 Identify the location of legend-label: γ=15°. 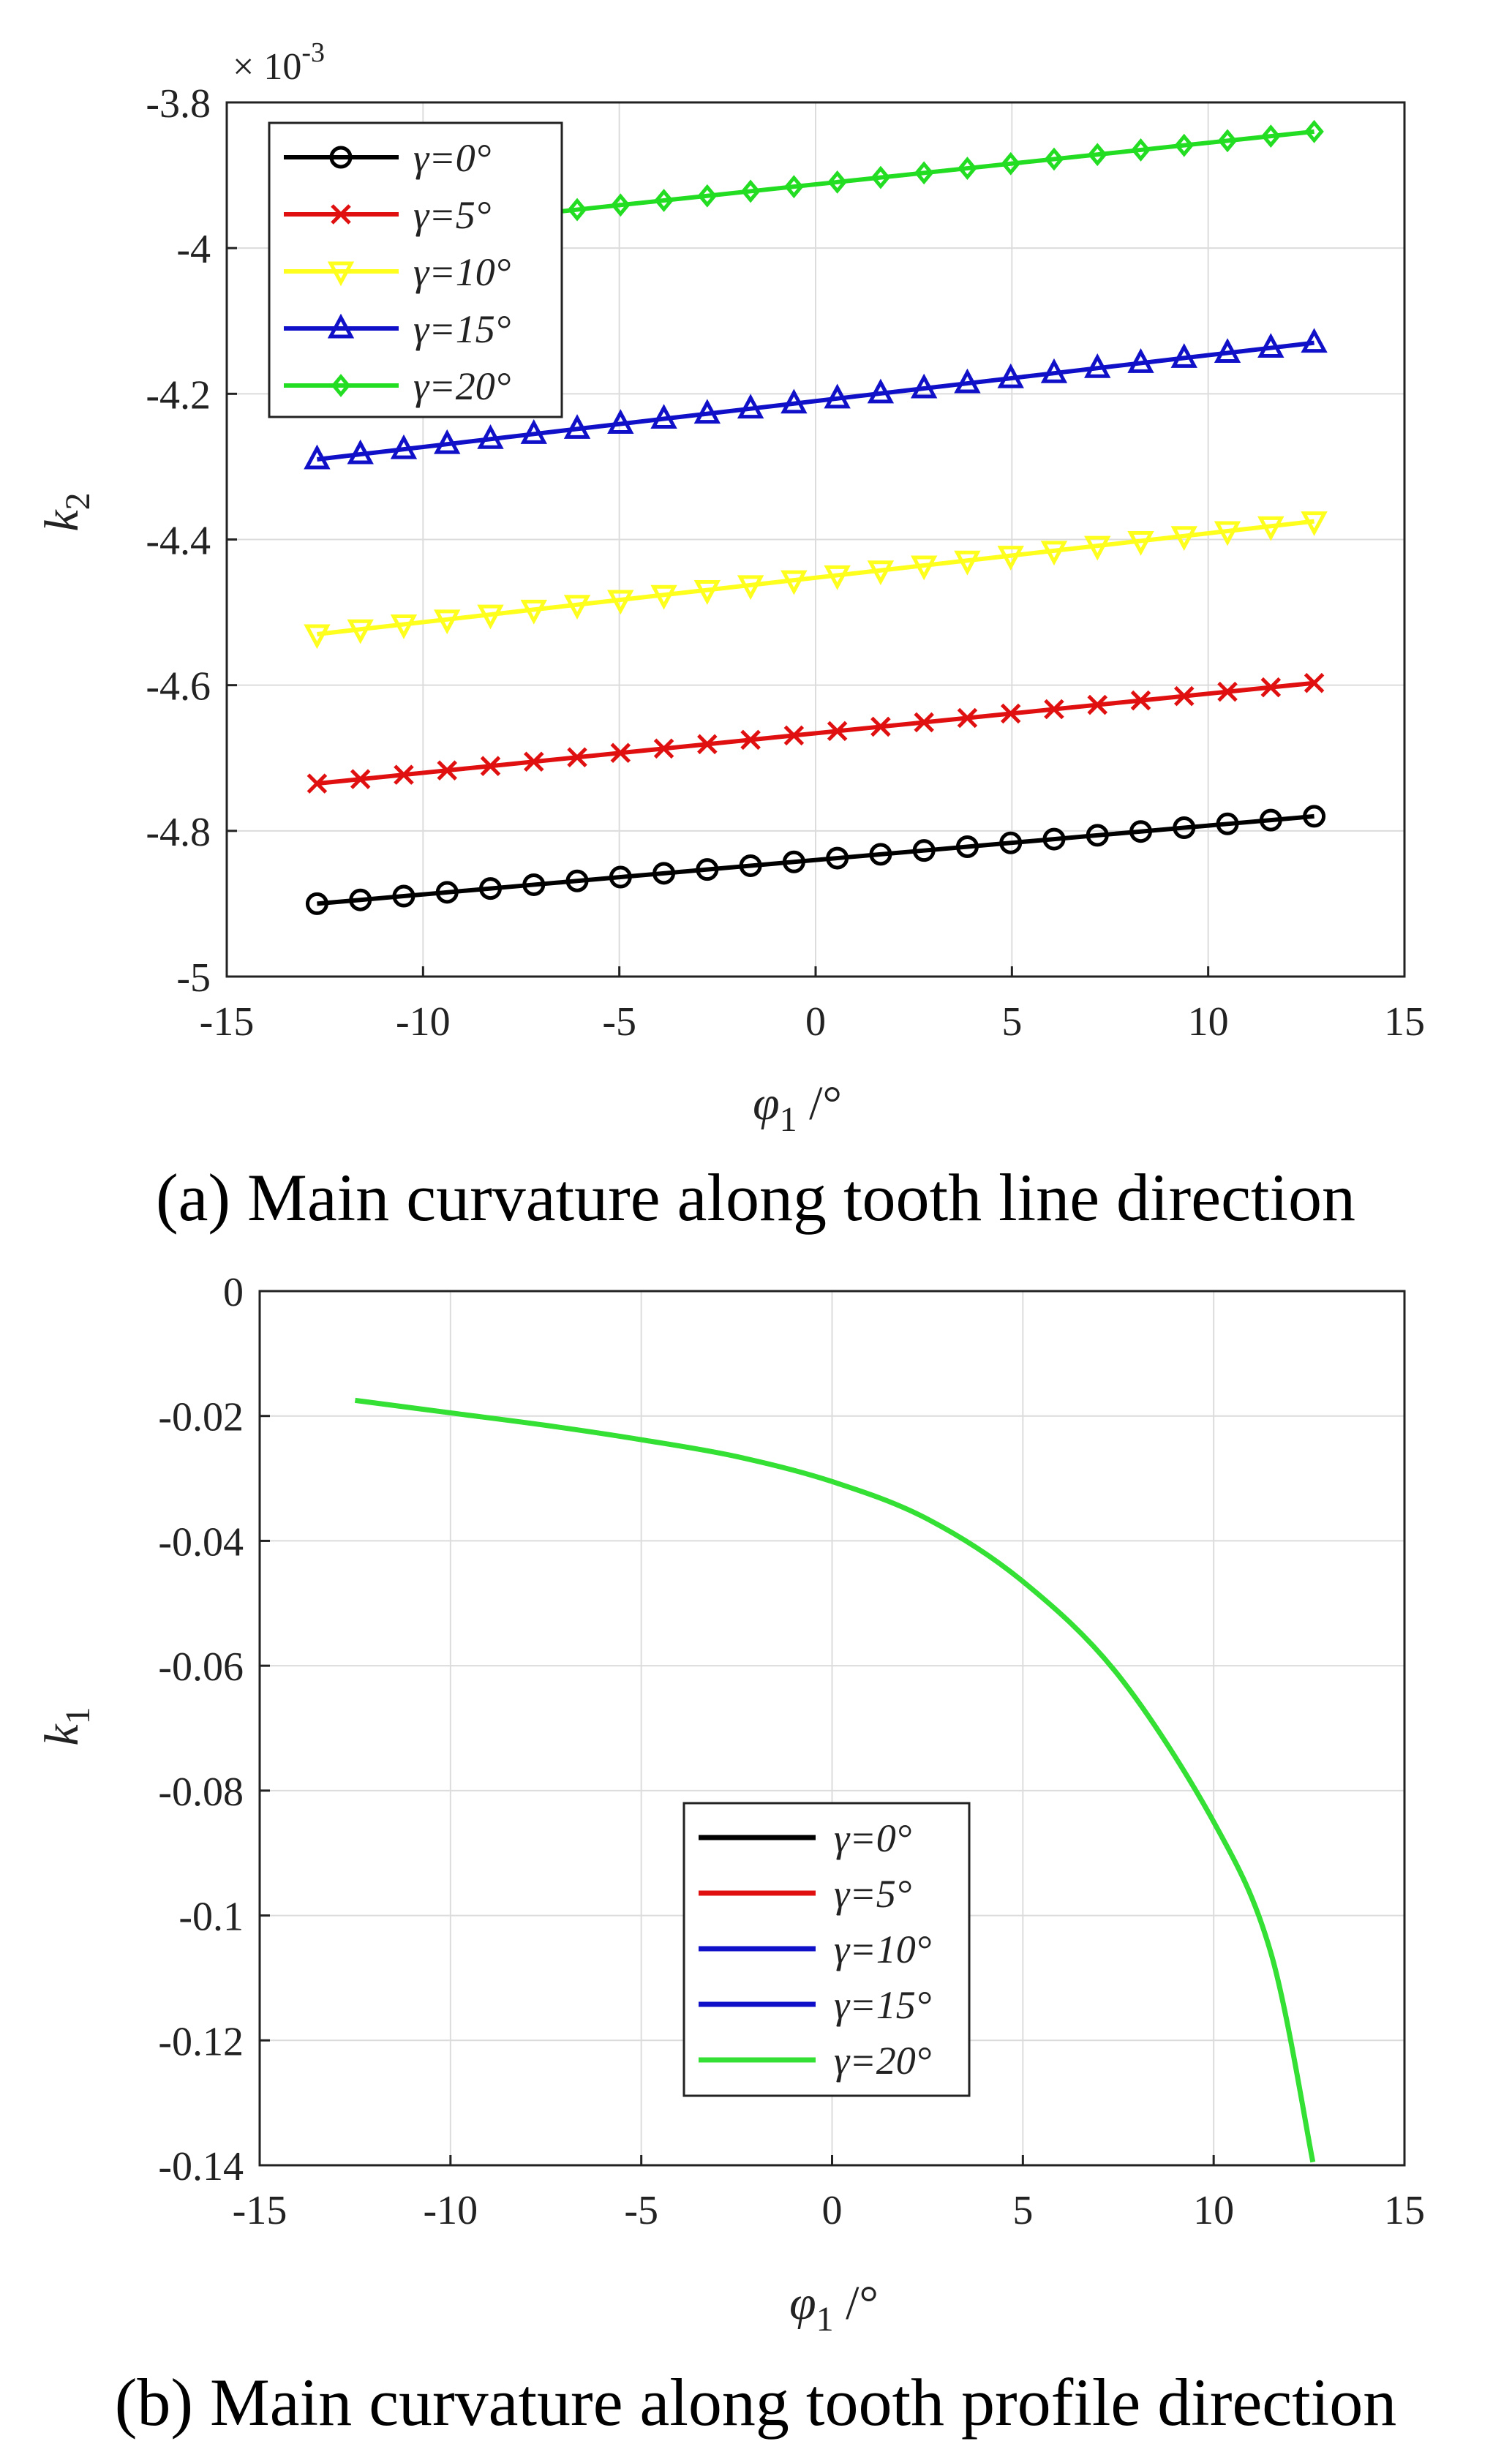
(462, 329).